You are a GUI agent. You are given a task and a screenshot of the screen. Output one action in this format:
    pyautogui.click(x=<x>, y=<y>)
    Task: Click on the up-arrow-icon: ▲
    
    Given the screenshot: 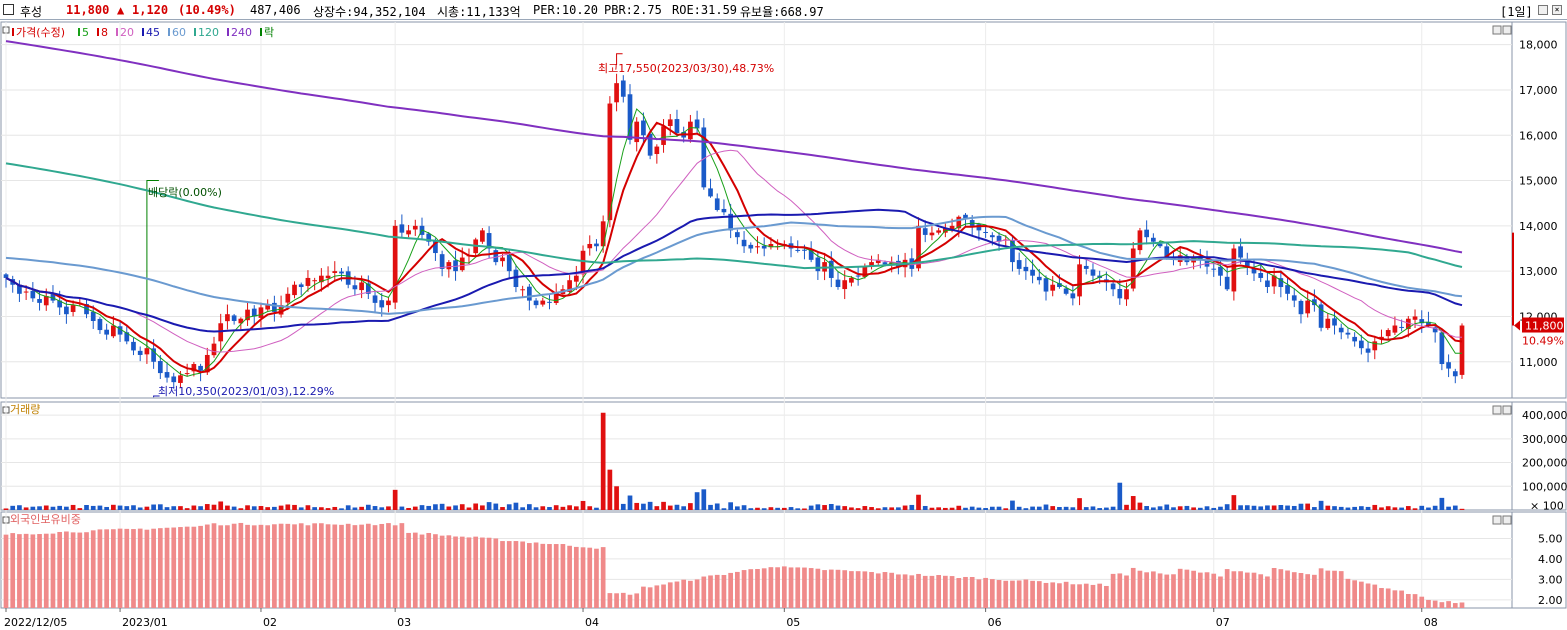 What is the action you would take?
    pyautogui.click(x=121, y=10)
    